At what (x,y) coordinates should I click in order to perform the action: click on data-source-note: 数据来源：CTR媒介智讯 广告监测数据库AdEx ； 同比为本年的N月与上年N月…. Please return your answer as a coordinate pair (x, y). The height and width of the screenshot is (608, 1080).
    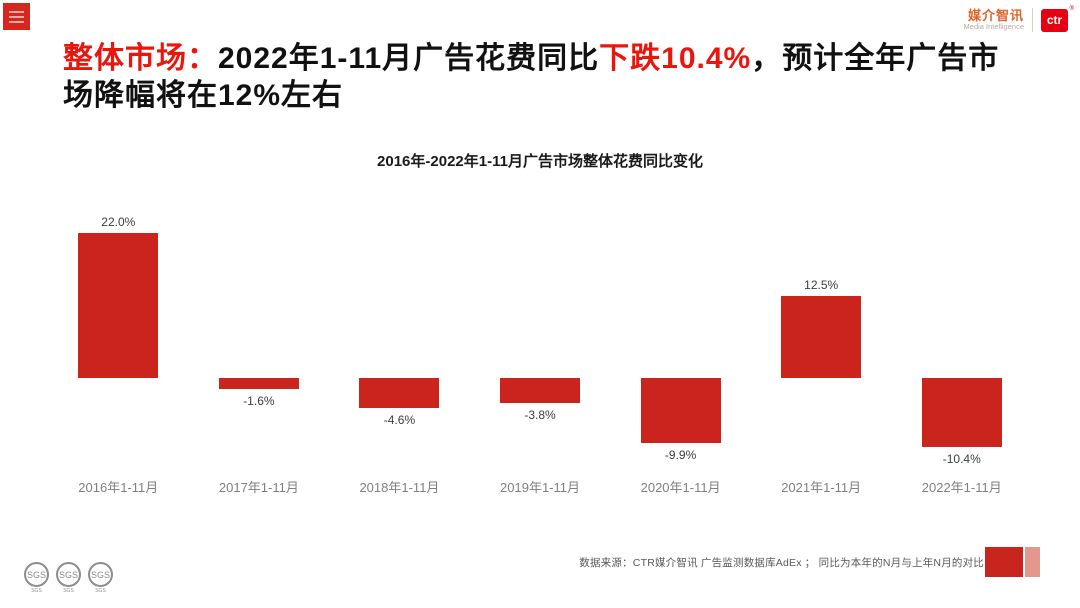
    Looking at the image, I should click on (781, 563).